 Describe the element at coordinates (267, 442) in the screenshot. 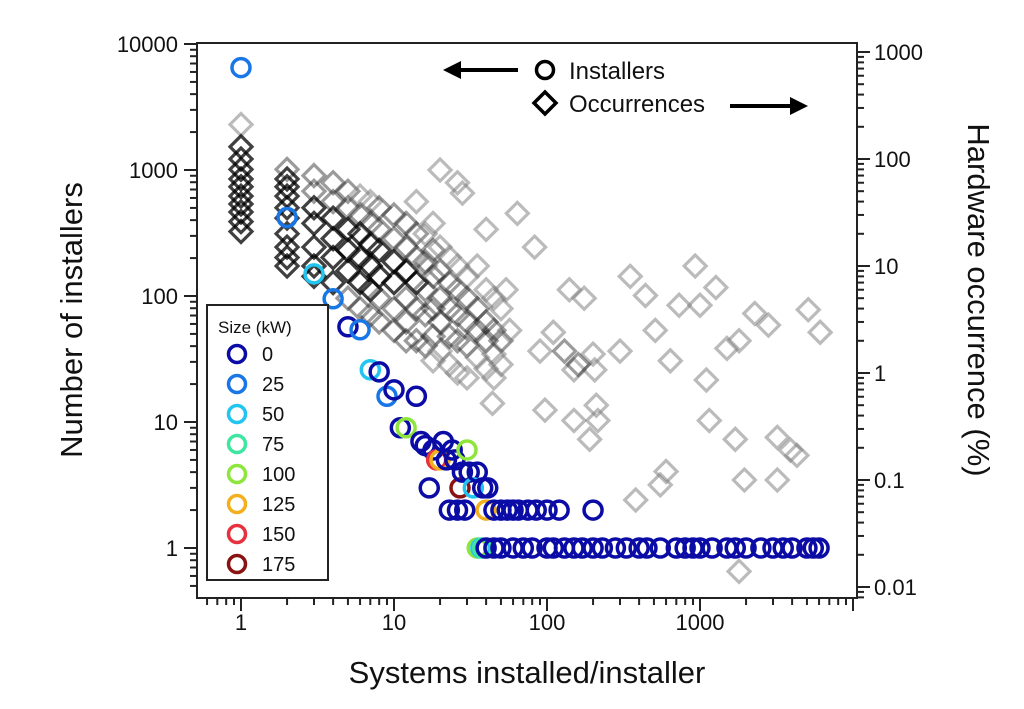

I see `size-legend: Size (kW) 0 25 50 75 100 125 150 175` at that location.